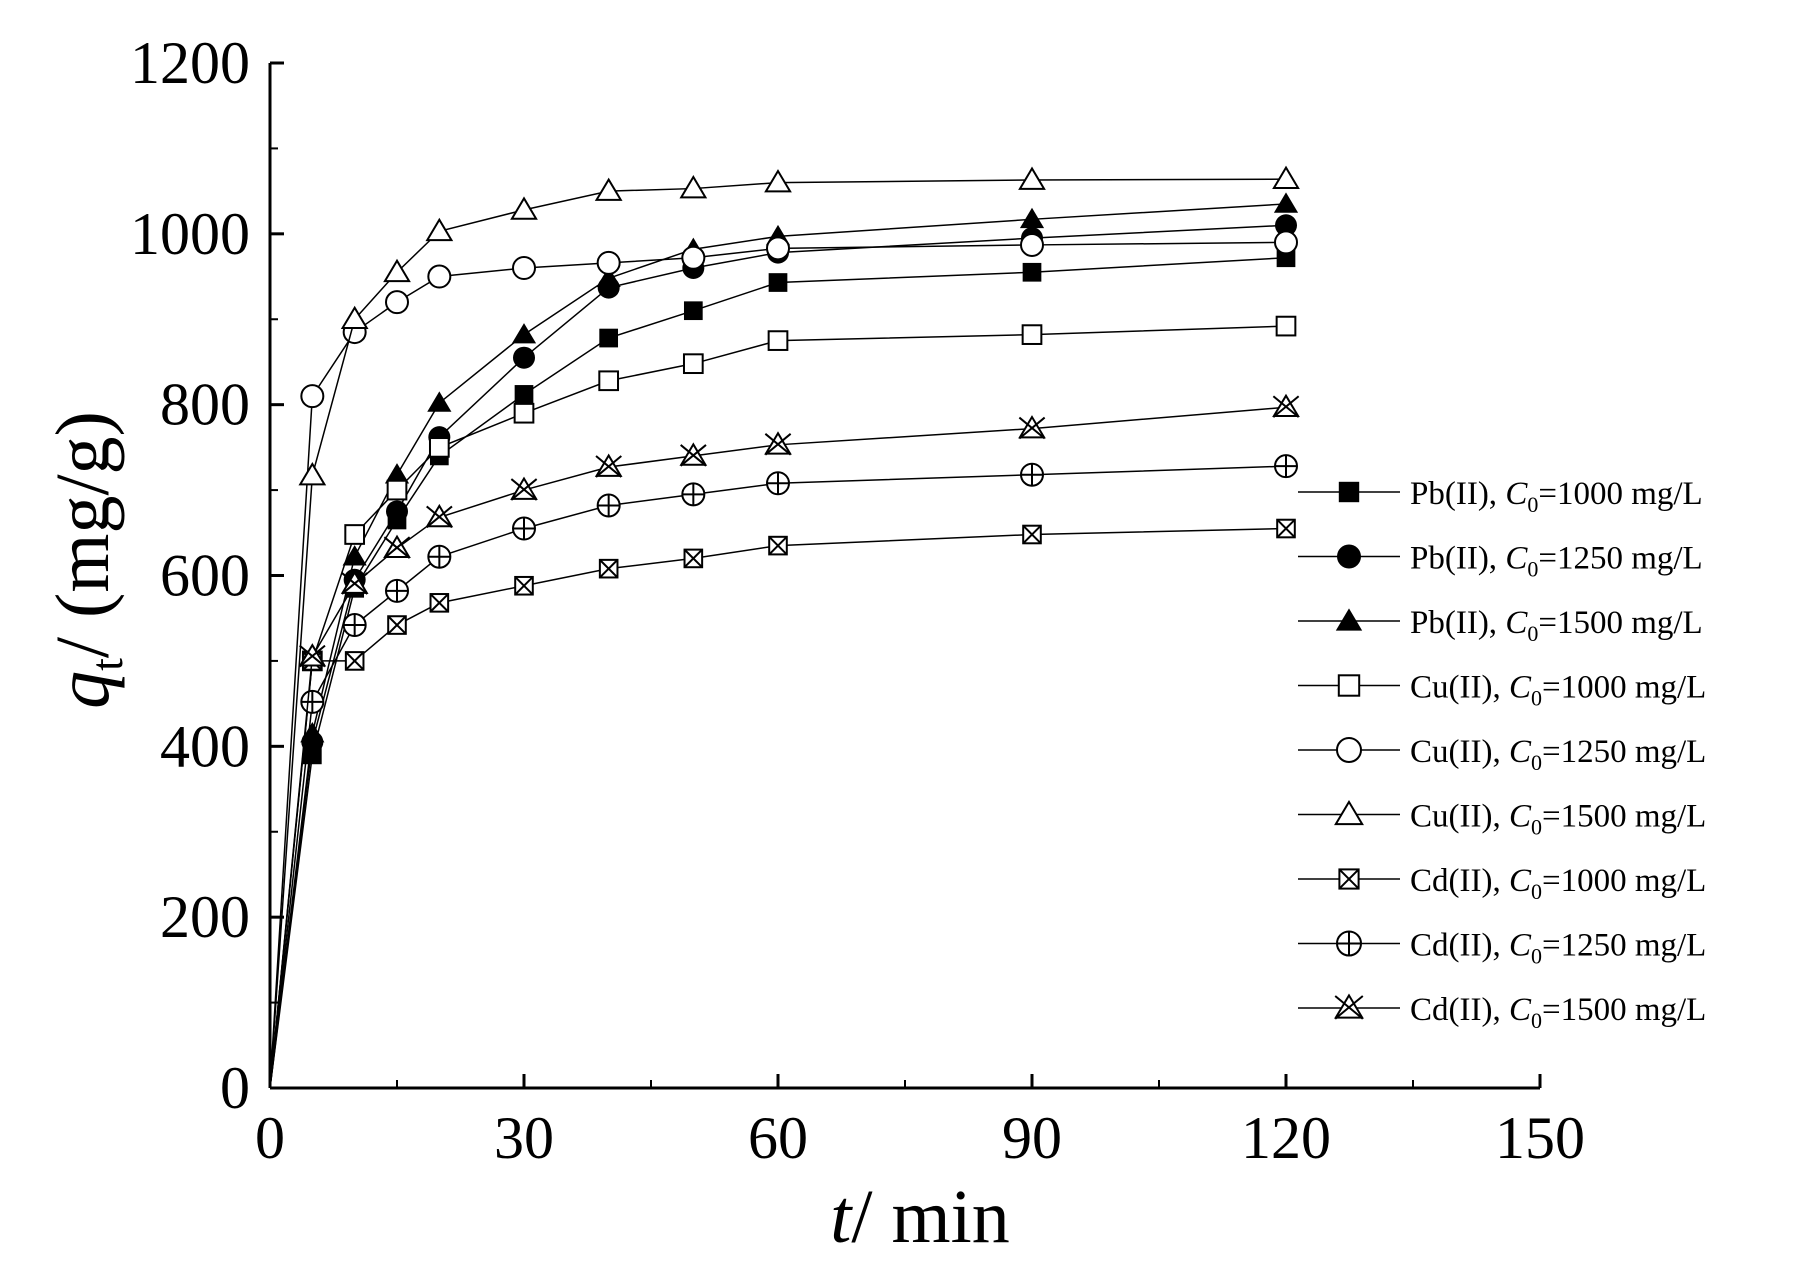 This screenshot has height=1270, width=1815. What do you see at coordinates (205, 746) in the screenshot?
I see `y-tick-label: 400` at bounding box center [205, 746].